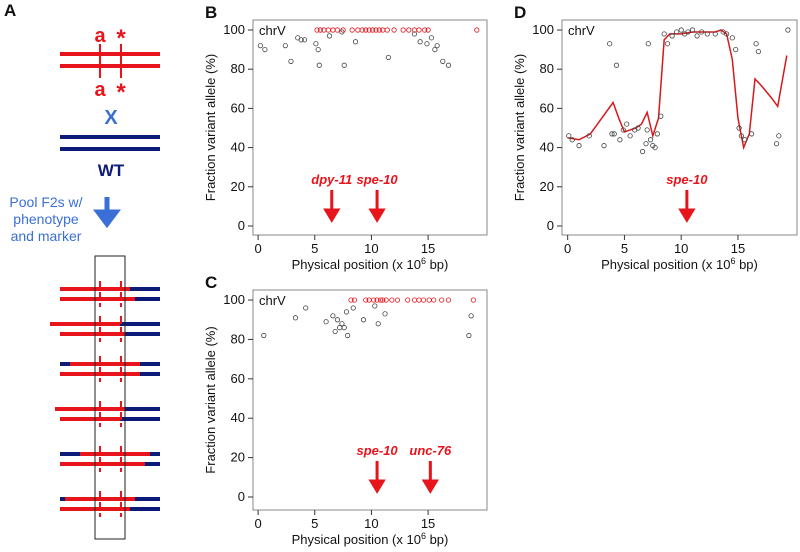  Describe the element at coordinates (519, 127) in the screenshot. I see `y-axis-label: Fraction variant allele (%)` at that location.